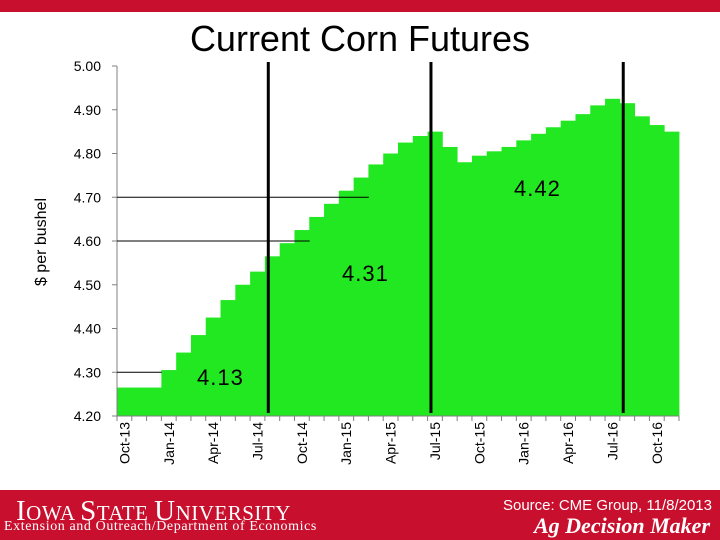 The height and width of the screenshot is (540, 720). Describe the element at coordinates (391, 443) in the screenshot. I see `x-tick-label: Apr-15` at that location.